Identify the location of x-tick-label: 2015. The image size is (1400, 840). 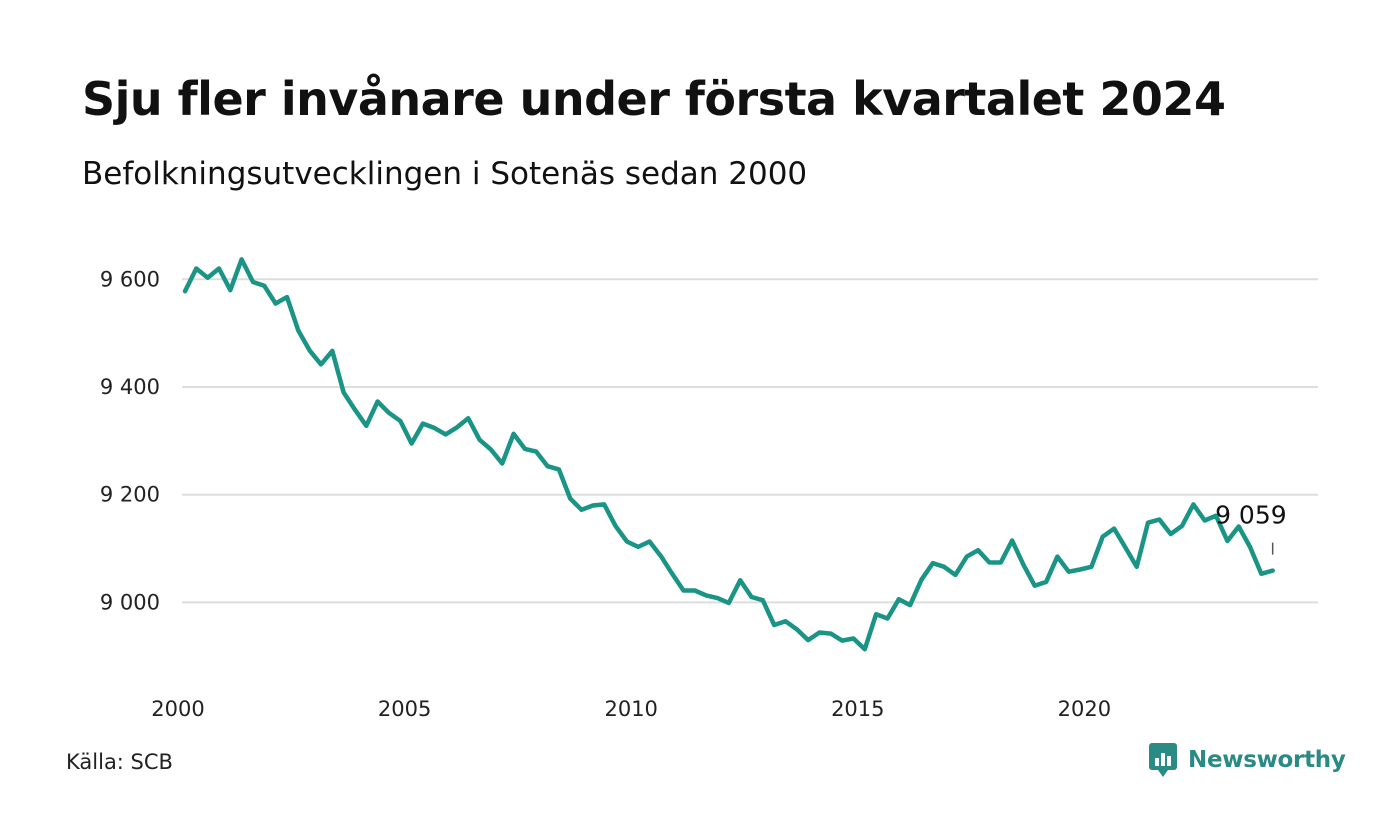
(857, 709).